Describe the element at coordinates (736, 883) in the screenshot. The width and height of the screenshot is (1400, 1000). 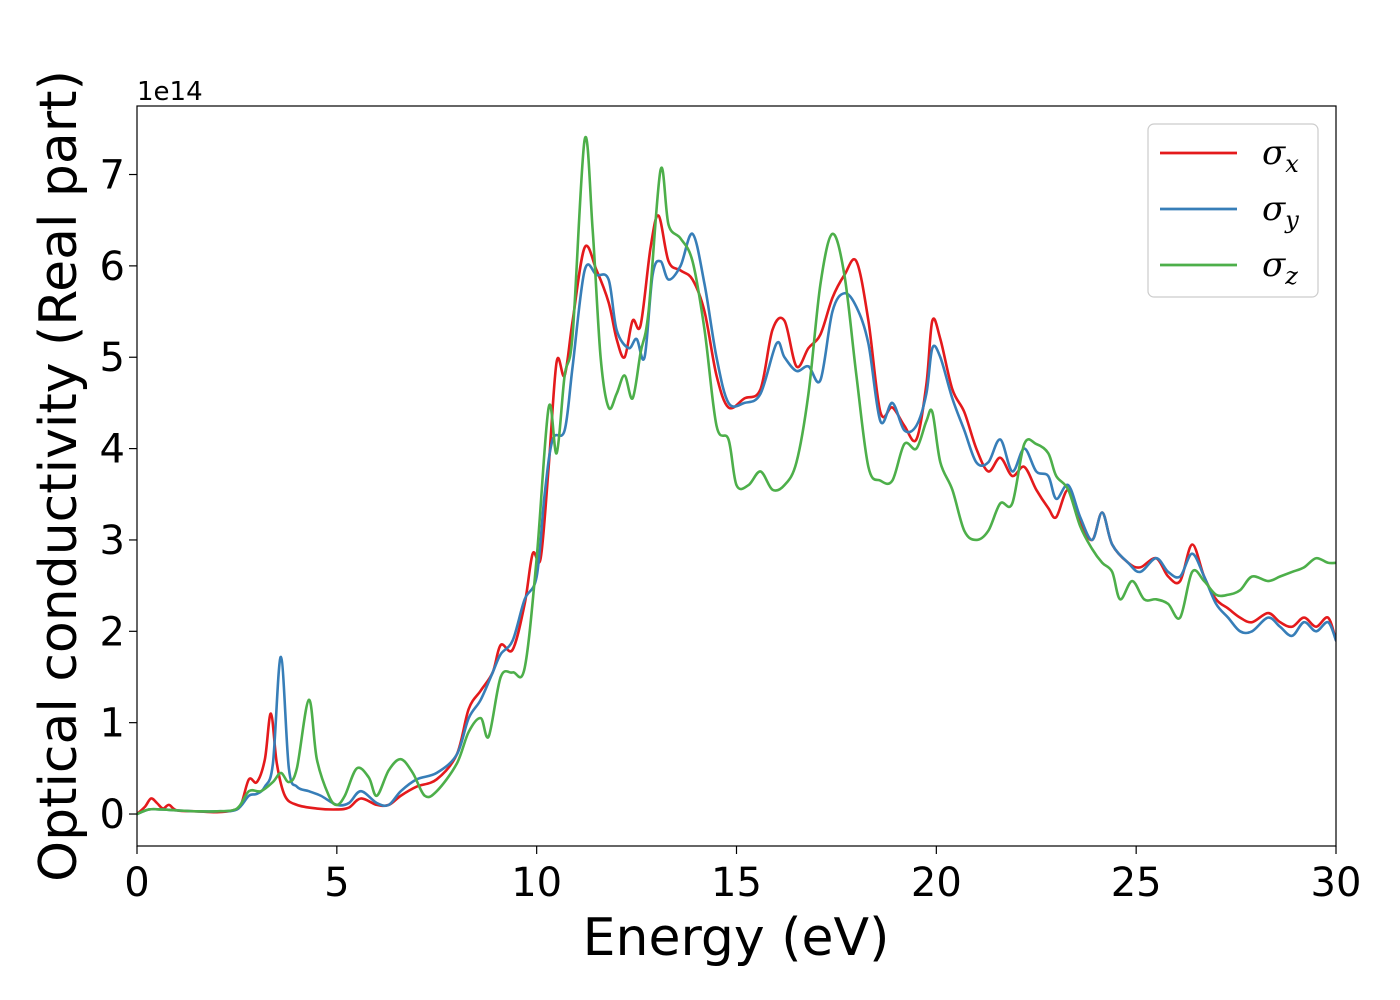
I see `x-tick-label: 15` at that location.